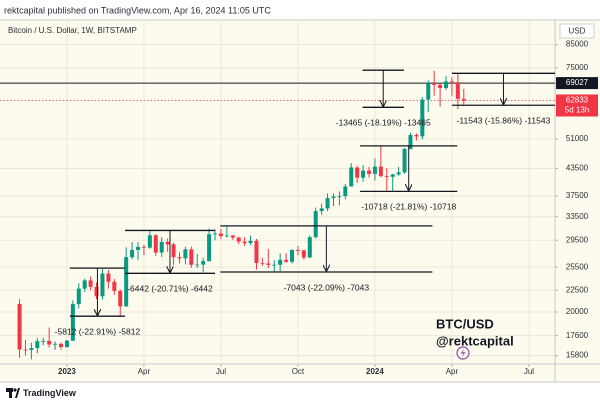  What do you see at coordinates (465, 323) in the screenshot?
I see `watermark-line: BTC/USD` at bounding box center [465, 323].